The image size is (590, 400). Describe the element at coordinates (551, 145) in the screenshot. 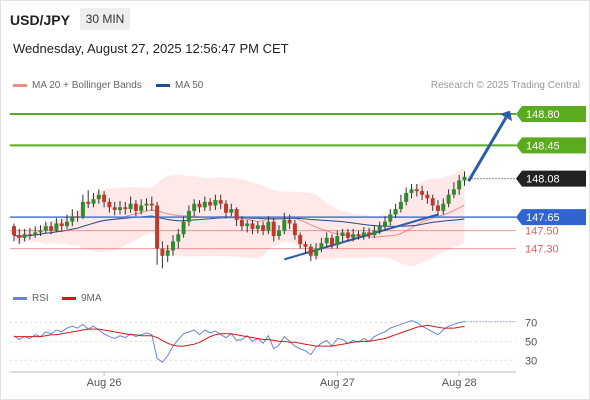

I see `resistance-price-tag` at that location.